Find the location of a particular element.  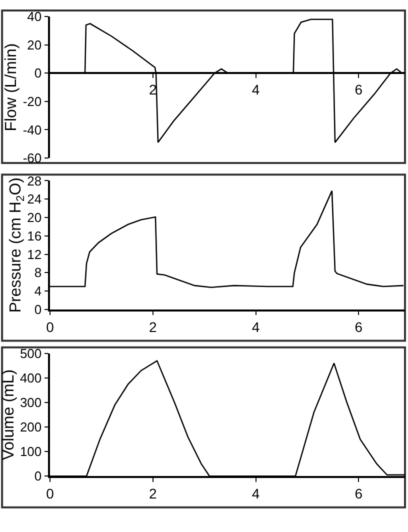

y-tick-label: 300 is located at coordinates (31, 402).